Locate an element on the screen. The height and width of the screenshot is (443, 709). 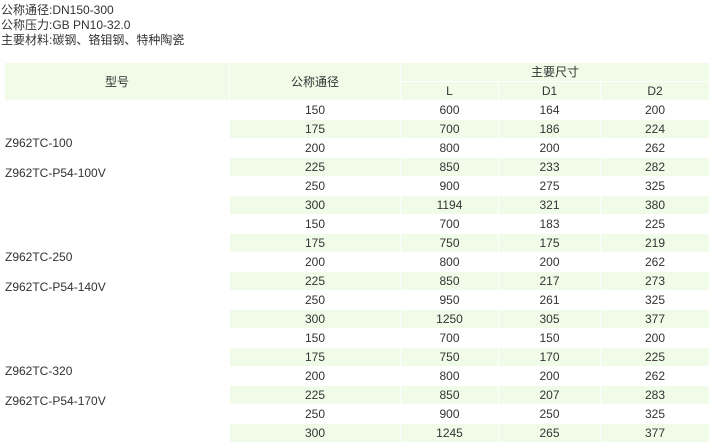
d2-cell: 219 is located at coordinates (655, 243).